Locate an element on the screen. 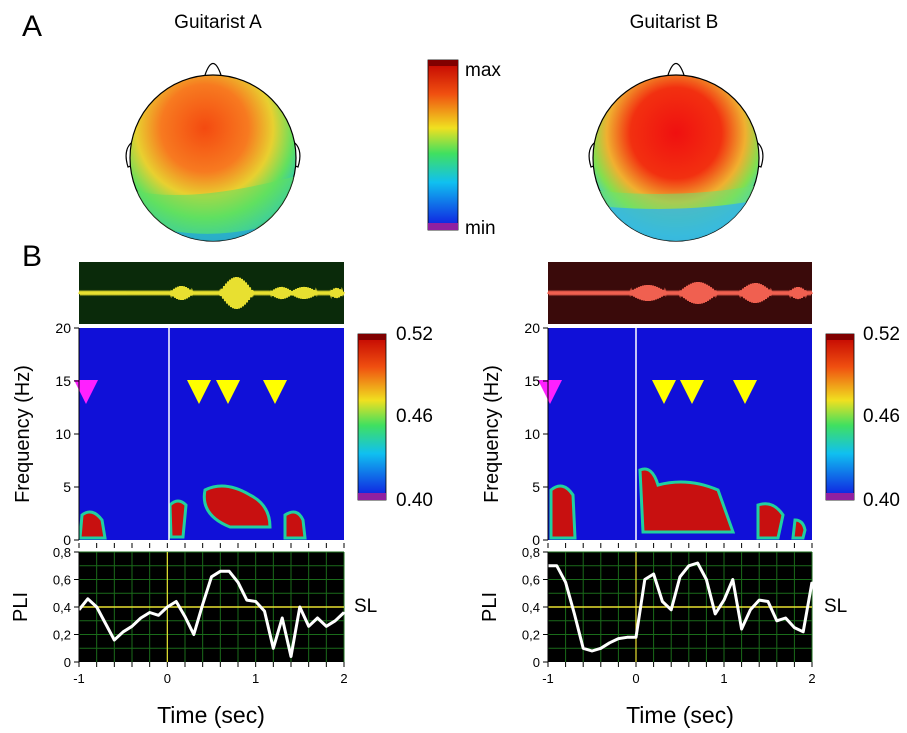 The image size is (907, 733). freq-axis-label: Frequency (Hz) is located at coordinates (23, 434).